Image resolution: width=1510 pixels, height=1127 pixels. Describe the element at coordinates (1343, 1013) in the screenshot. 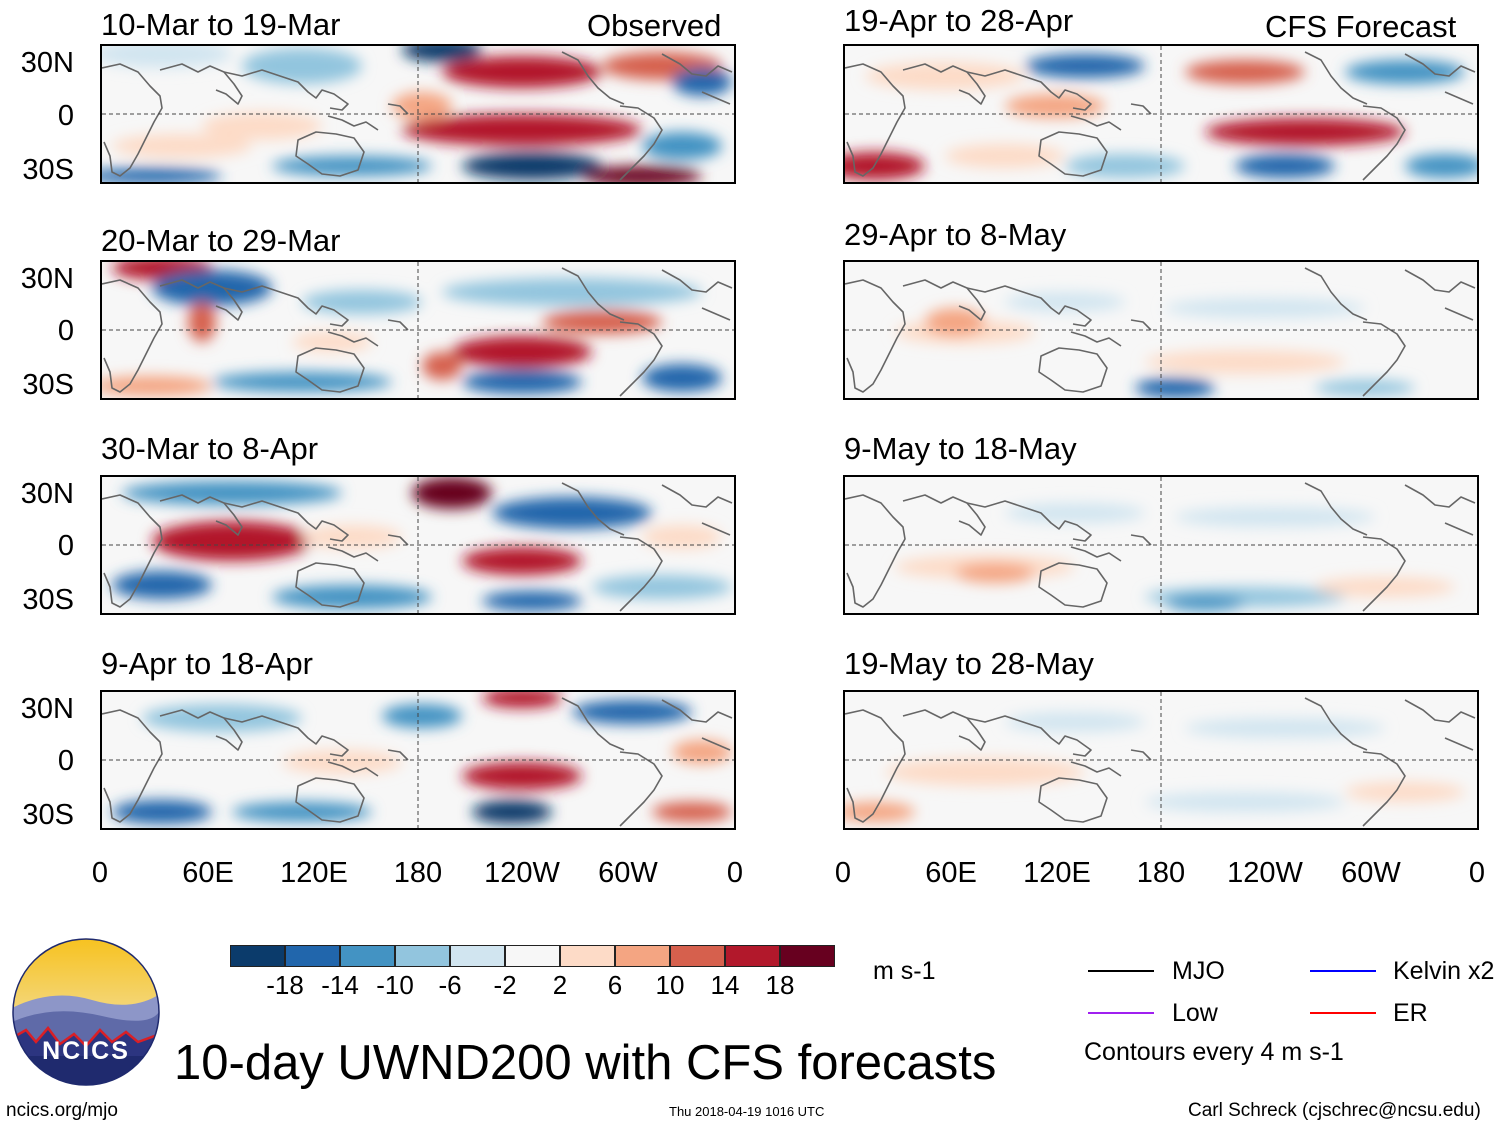

I see `legend-line-er` at that location.